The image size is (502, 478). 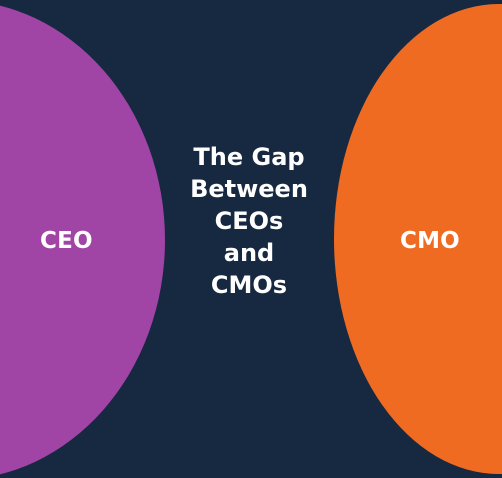 I want to click on title-line-3: CEOs, so click(x=249, y=221).